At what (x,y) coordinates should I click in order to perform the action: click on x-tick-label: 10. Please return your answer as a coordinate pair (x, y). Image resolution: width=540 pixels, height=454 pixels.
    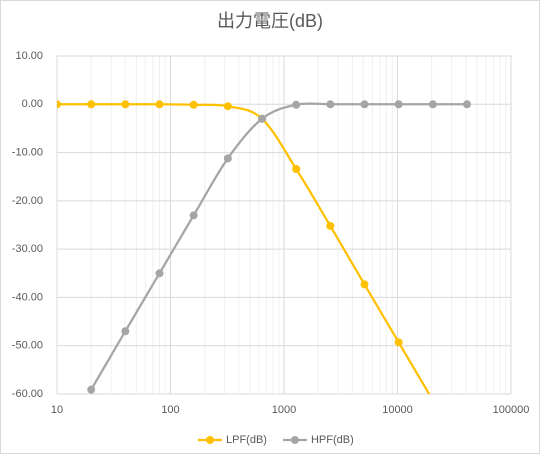
    Looking at the image, I should click on (57, 410).